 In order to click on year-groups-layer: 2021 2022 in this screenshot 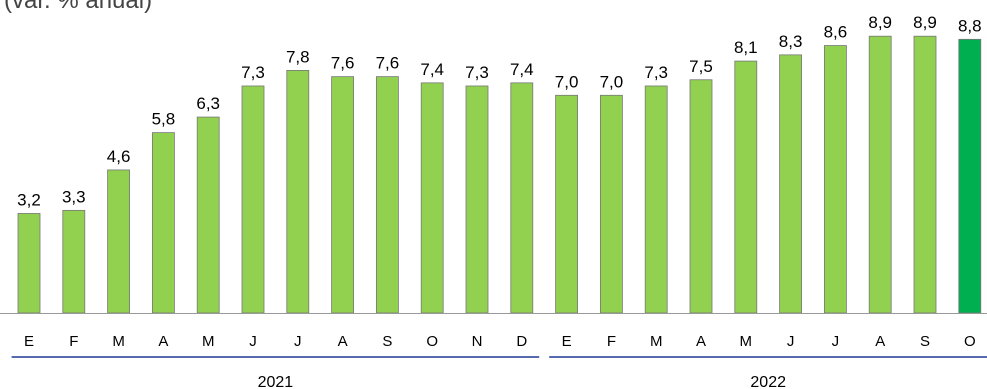, I will do `click(499, 372)`.